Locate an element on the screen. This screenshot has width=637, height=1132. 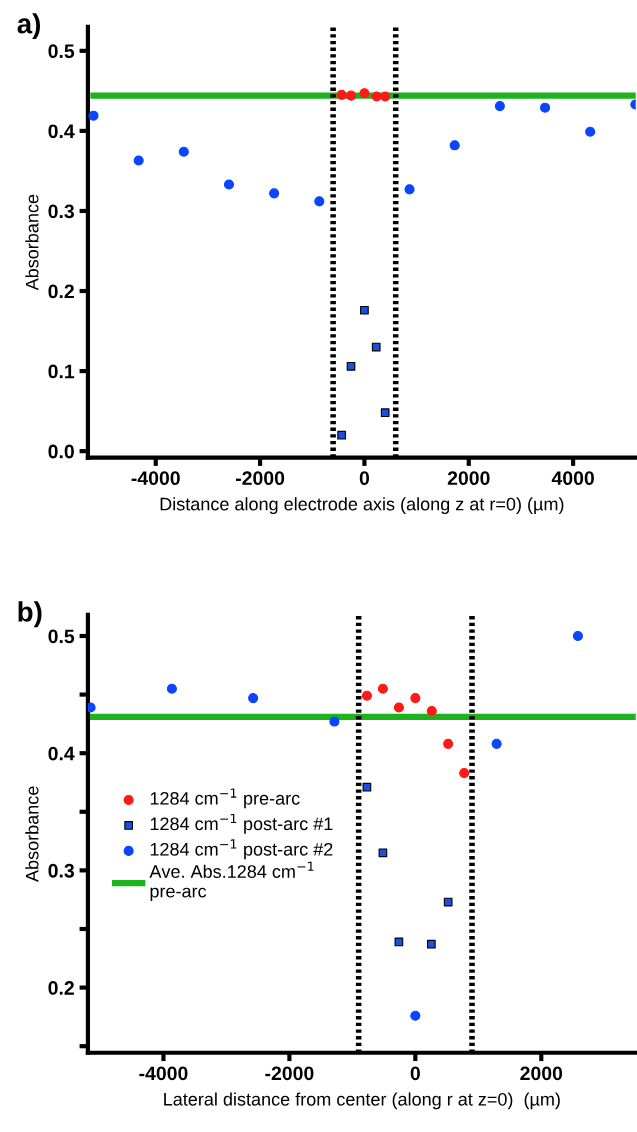
y-tick-label: 0.0 is located at coordinates (61, 451).